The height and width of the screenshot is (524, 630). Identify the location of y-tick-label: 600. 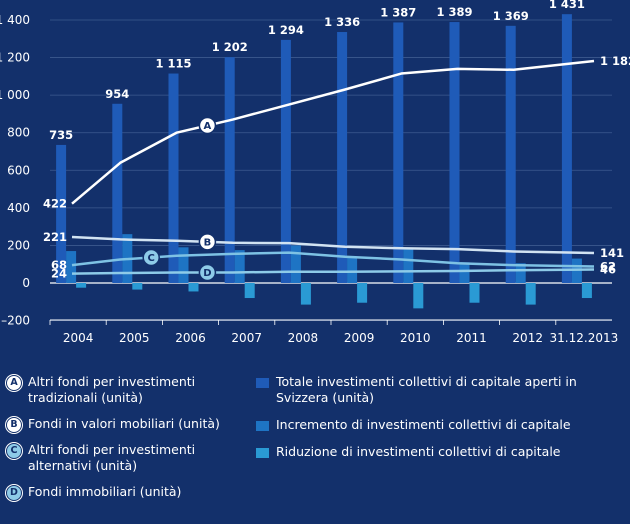
(18, 170).